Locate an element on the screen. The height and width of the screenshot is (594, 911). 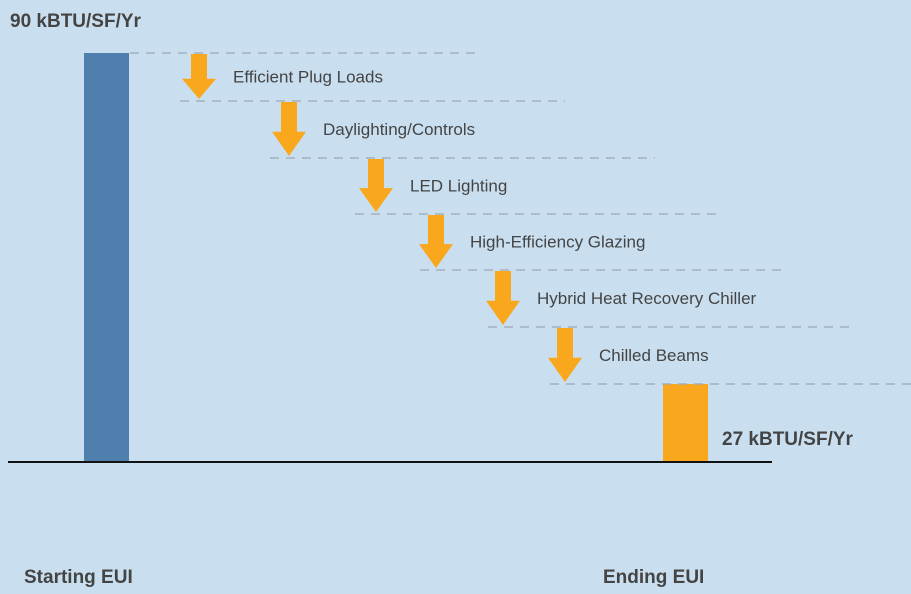
end-caption: Ending EUI is located at coordinates (653, 577).